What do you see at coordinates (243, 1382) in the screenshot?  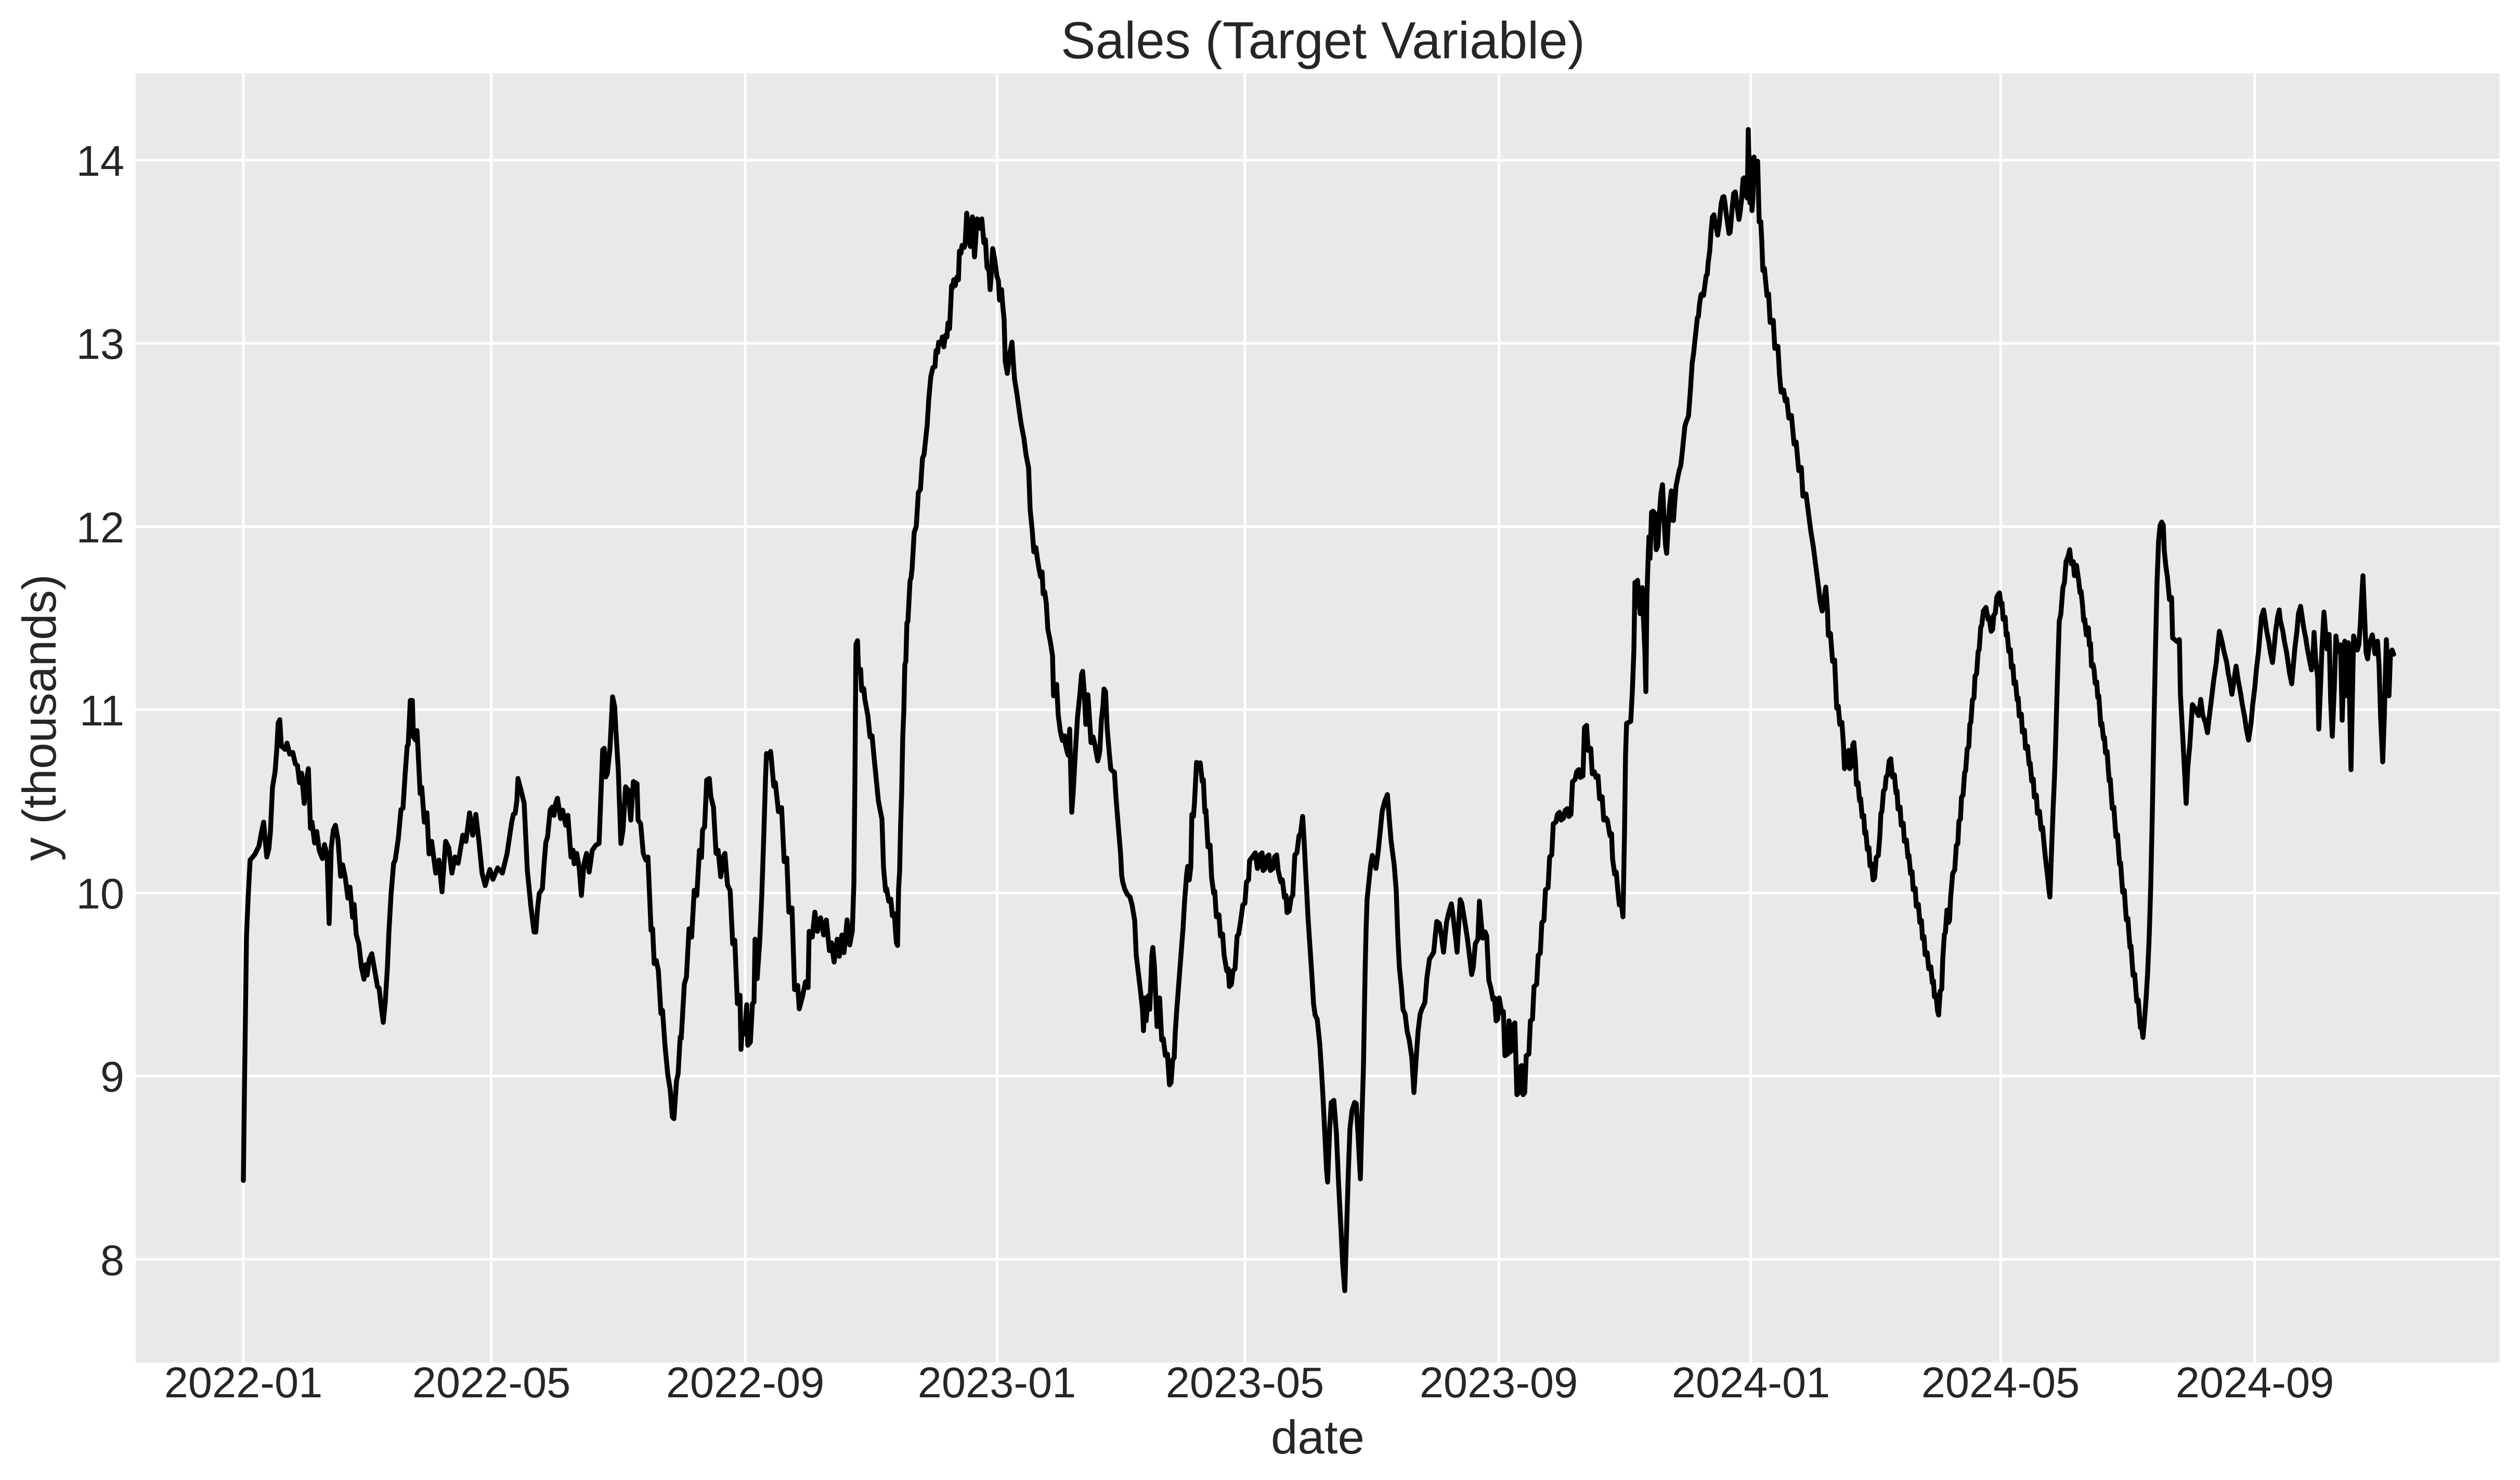 I see `svg-text: 2022-01` at bounding box center [243, 1382].